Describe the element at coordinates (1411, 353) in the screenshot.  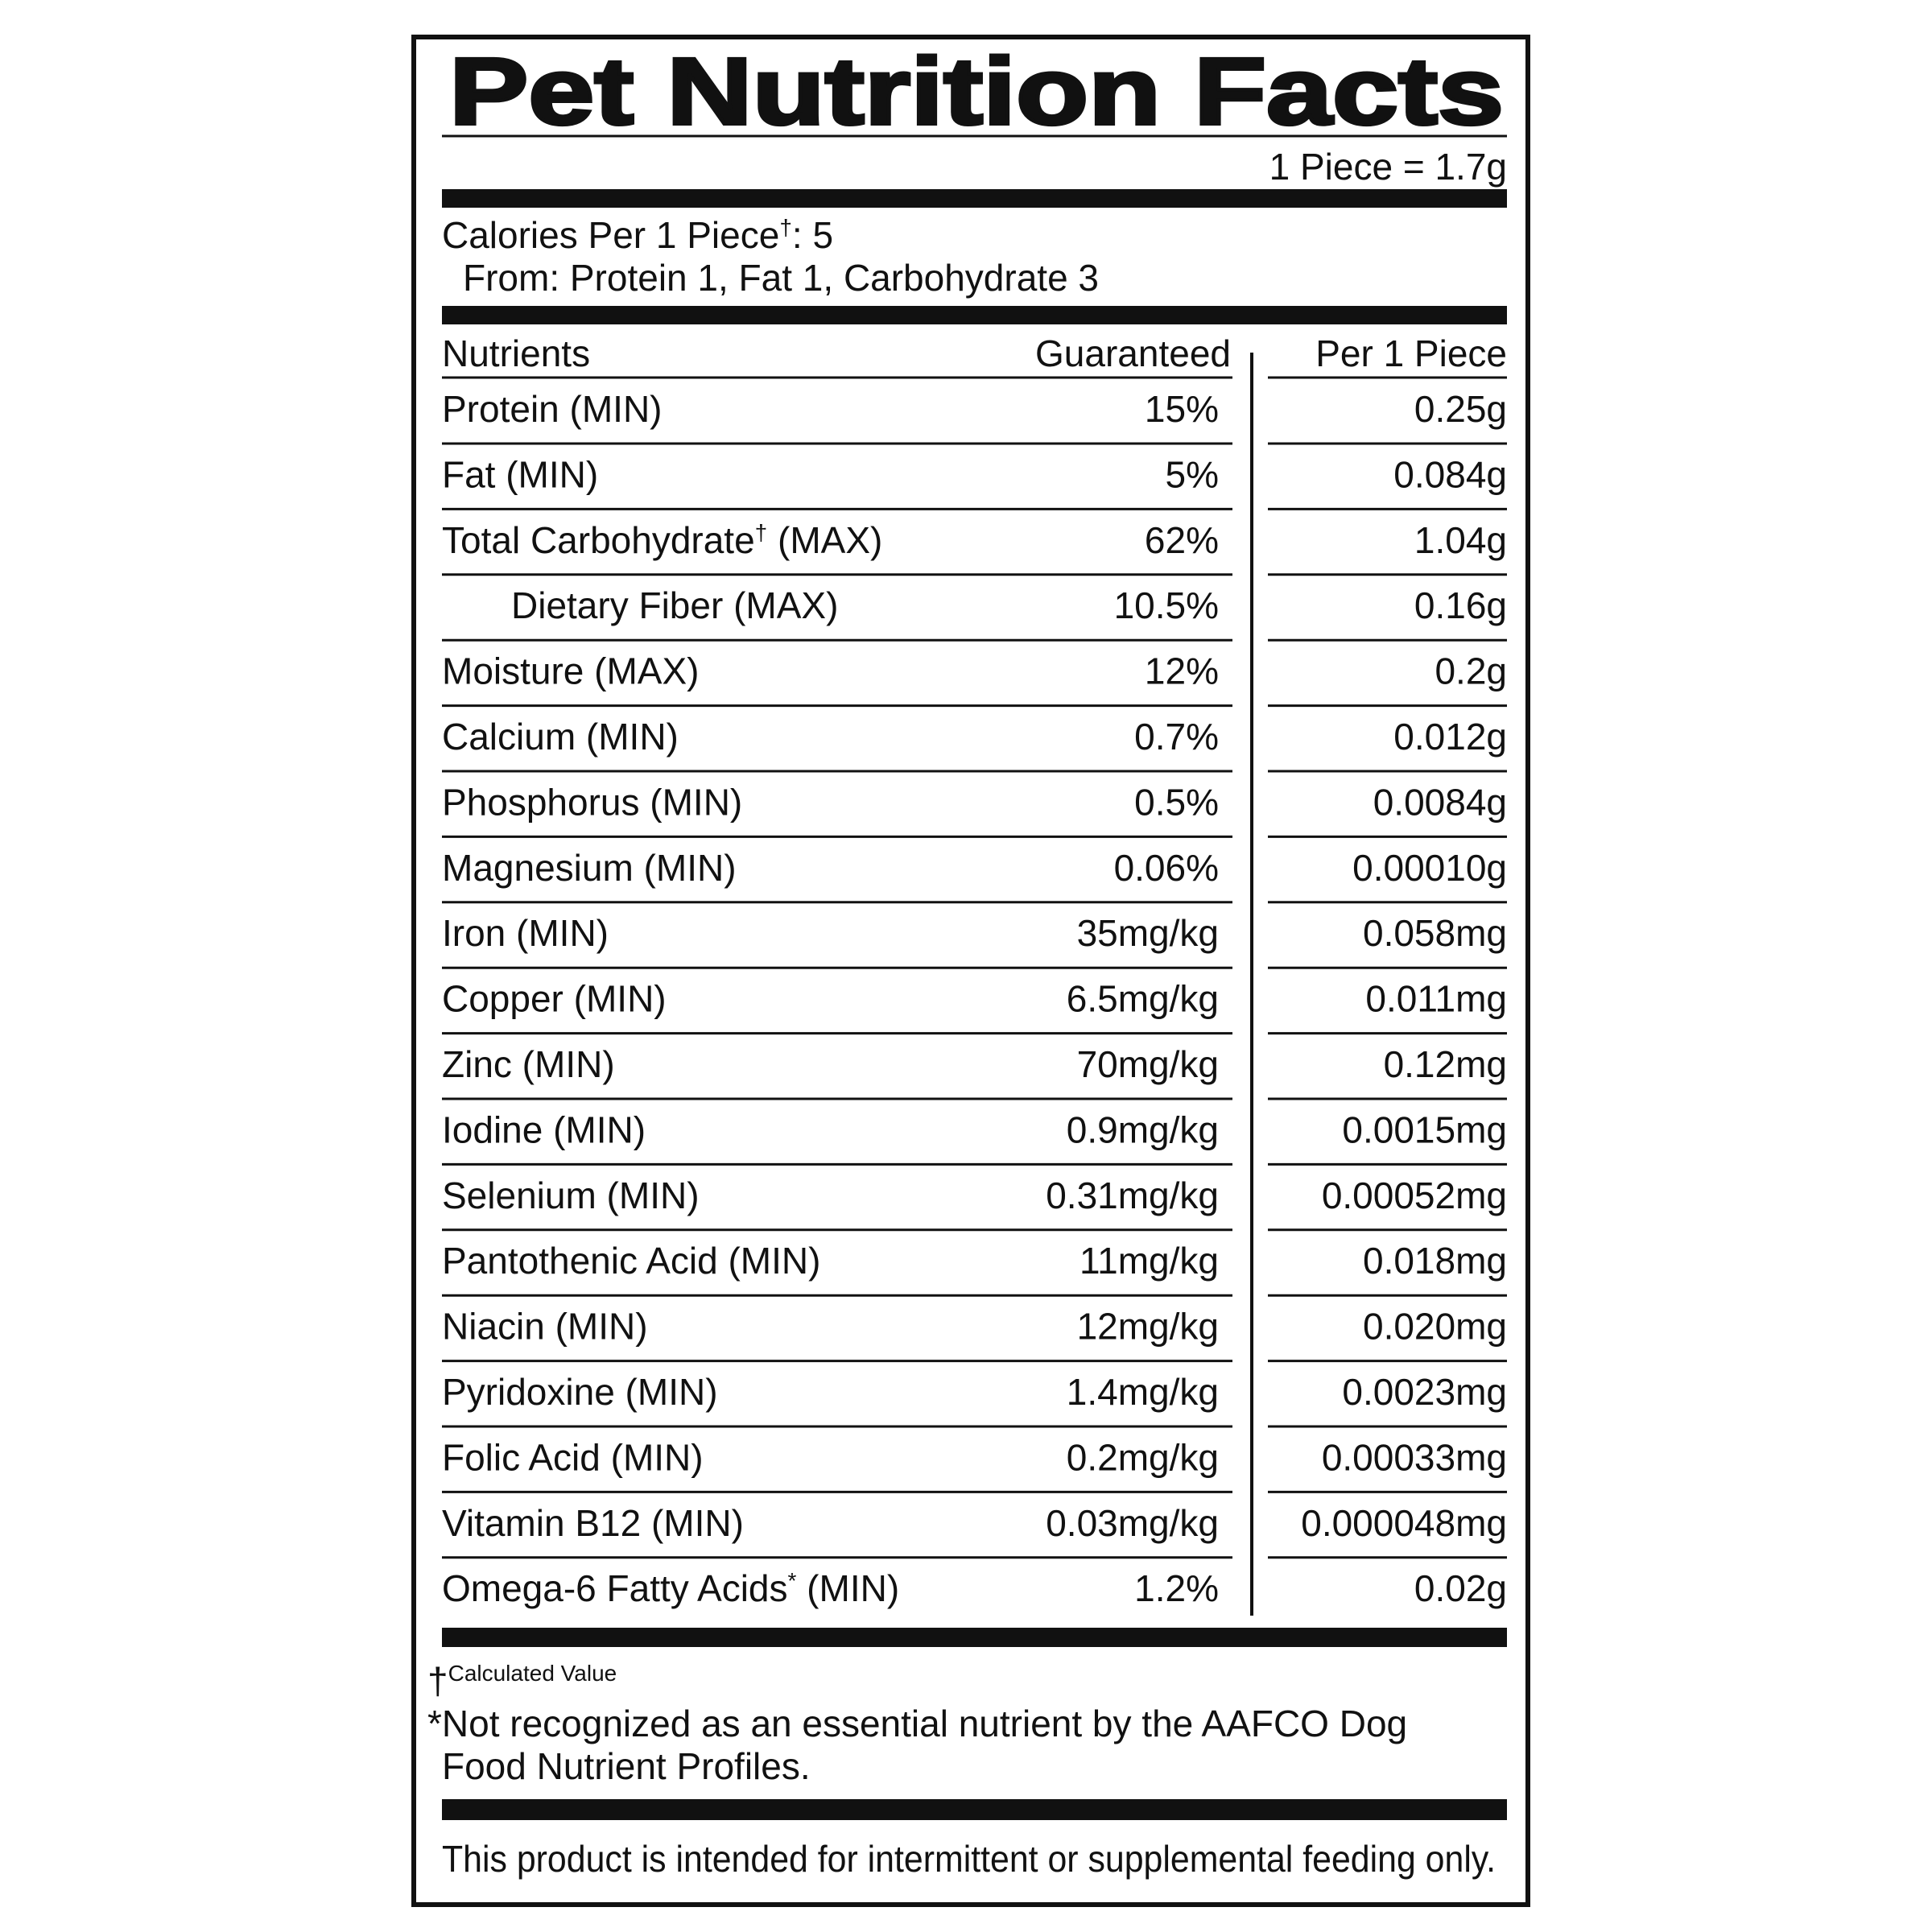
I see `column-header: Per 1 Piece` at that location.